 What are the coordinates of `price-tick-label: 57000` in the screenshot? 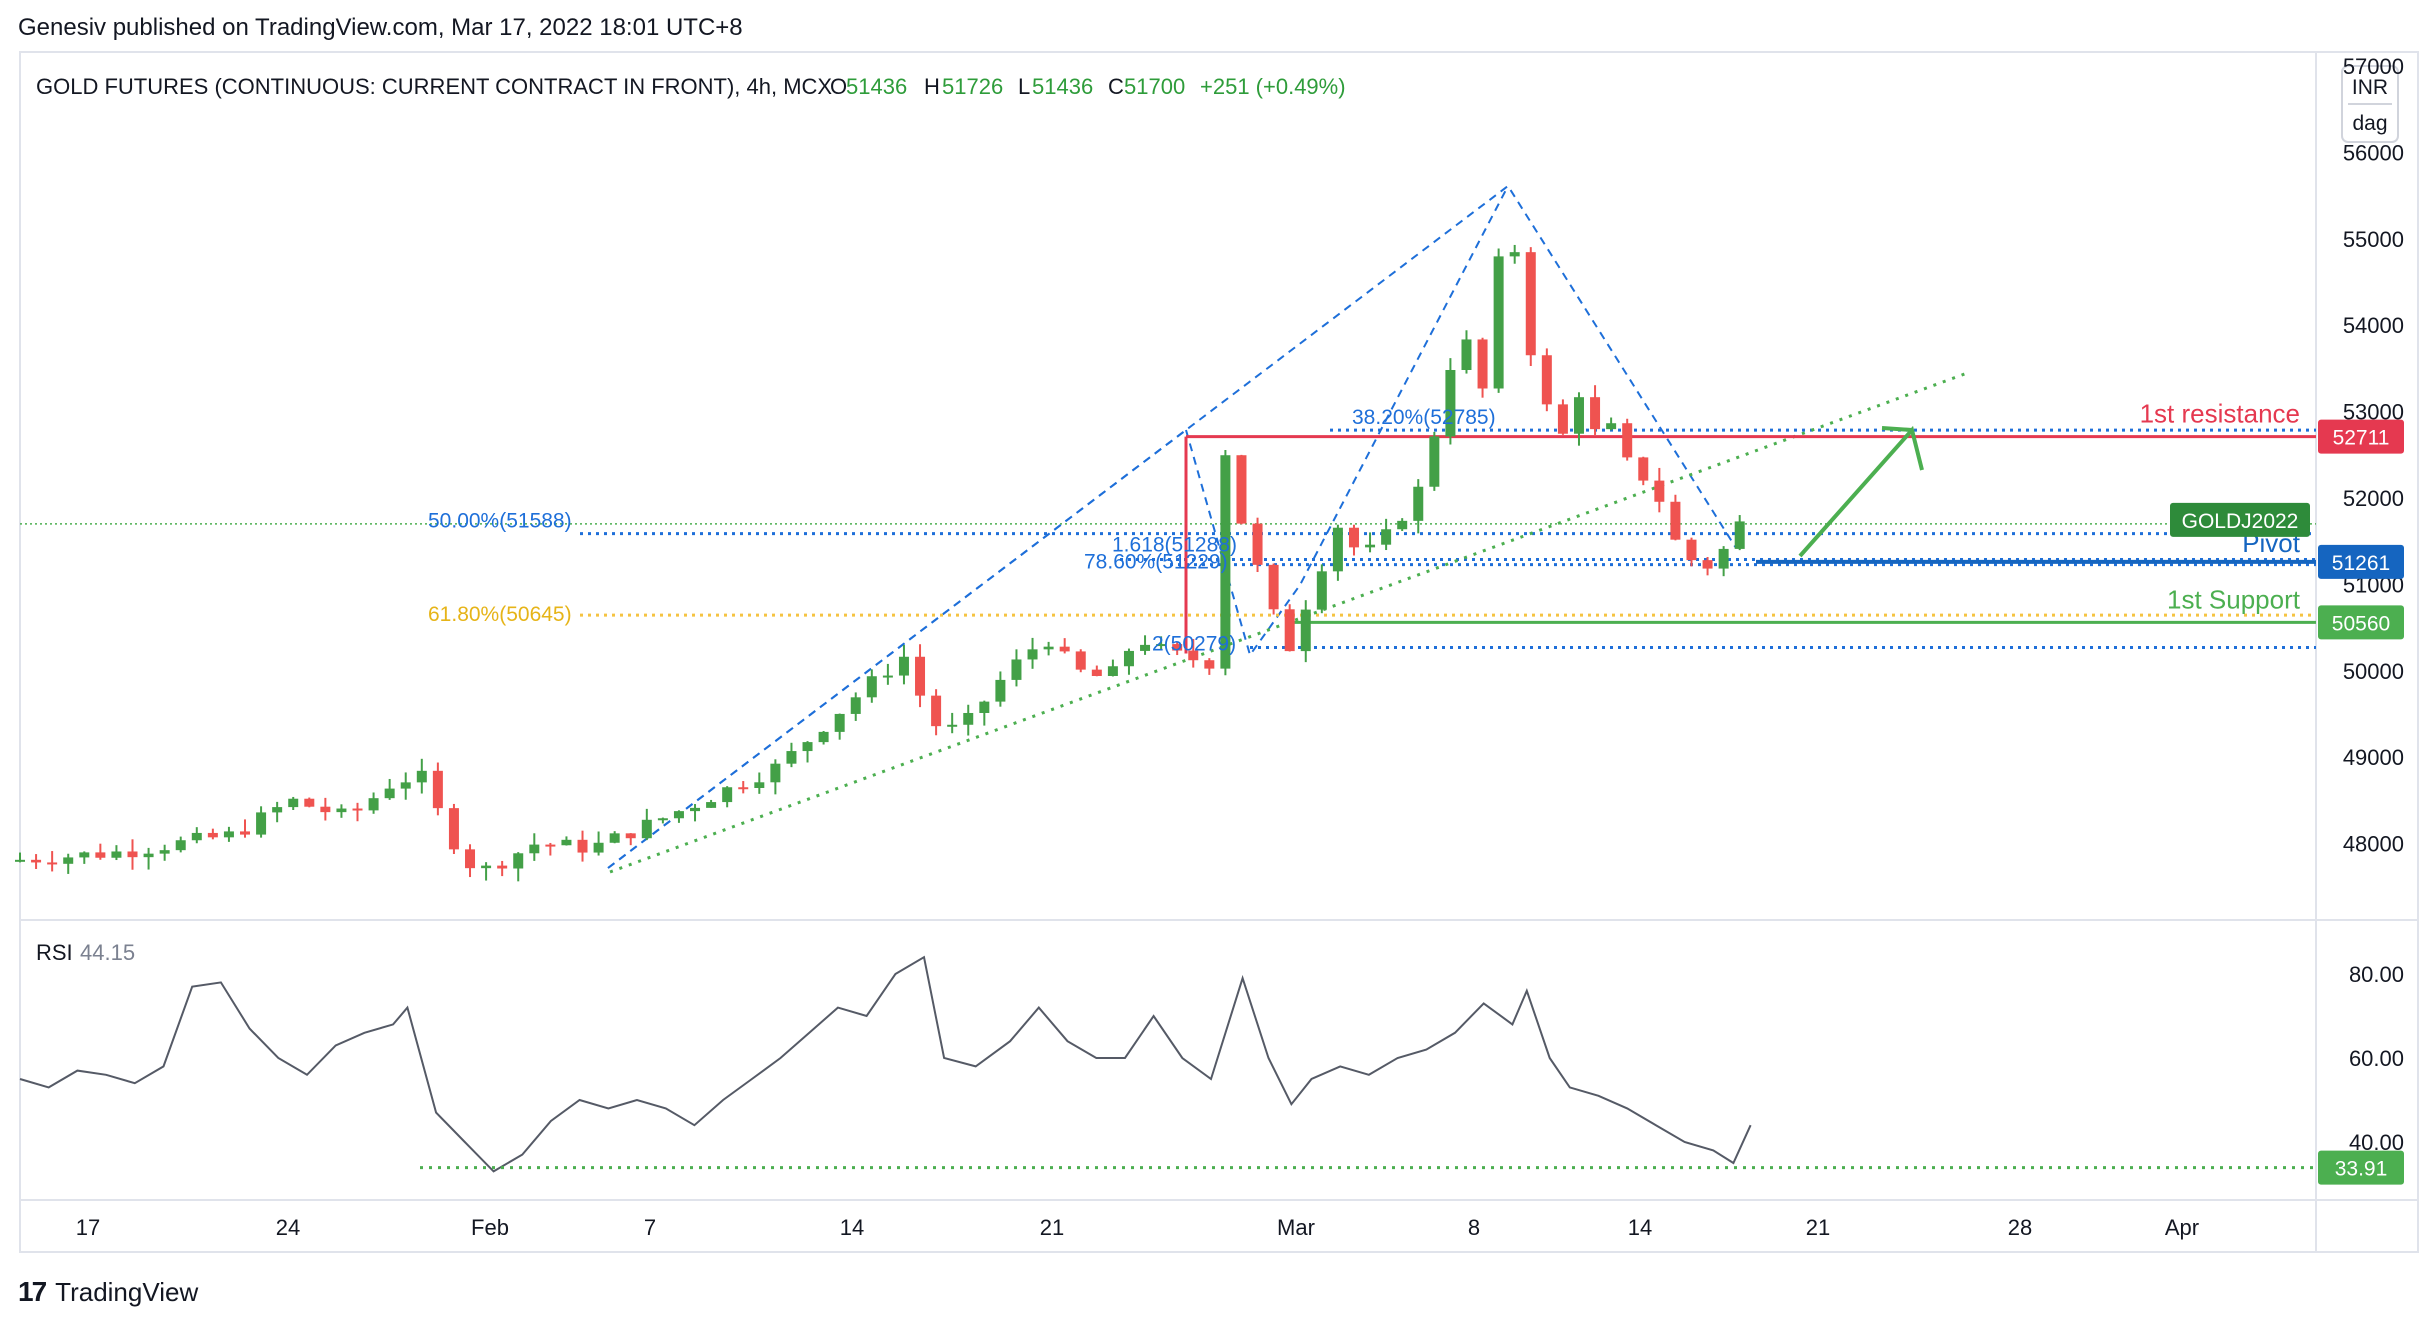 It's located at (2373, 66).